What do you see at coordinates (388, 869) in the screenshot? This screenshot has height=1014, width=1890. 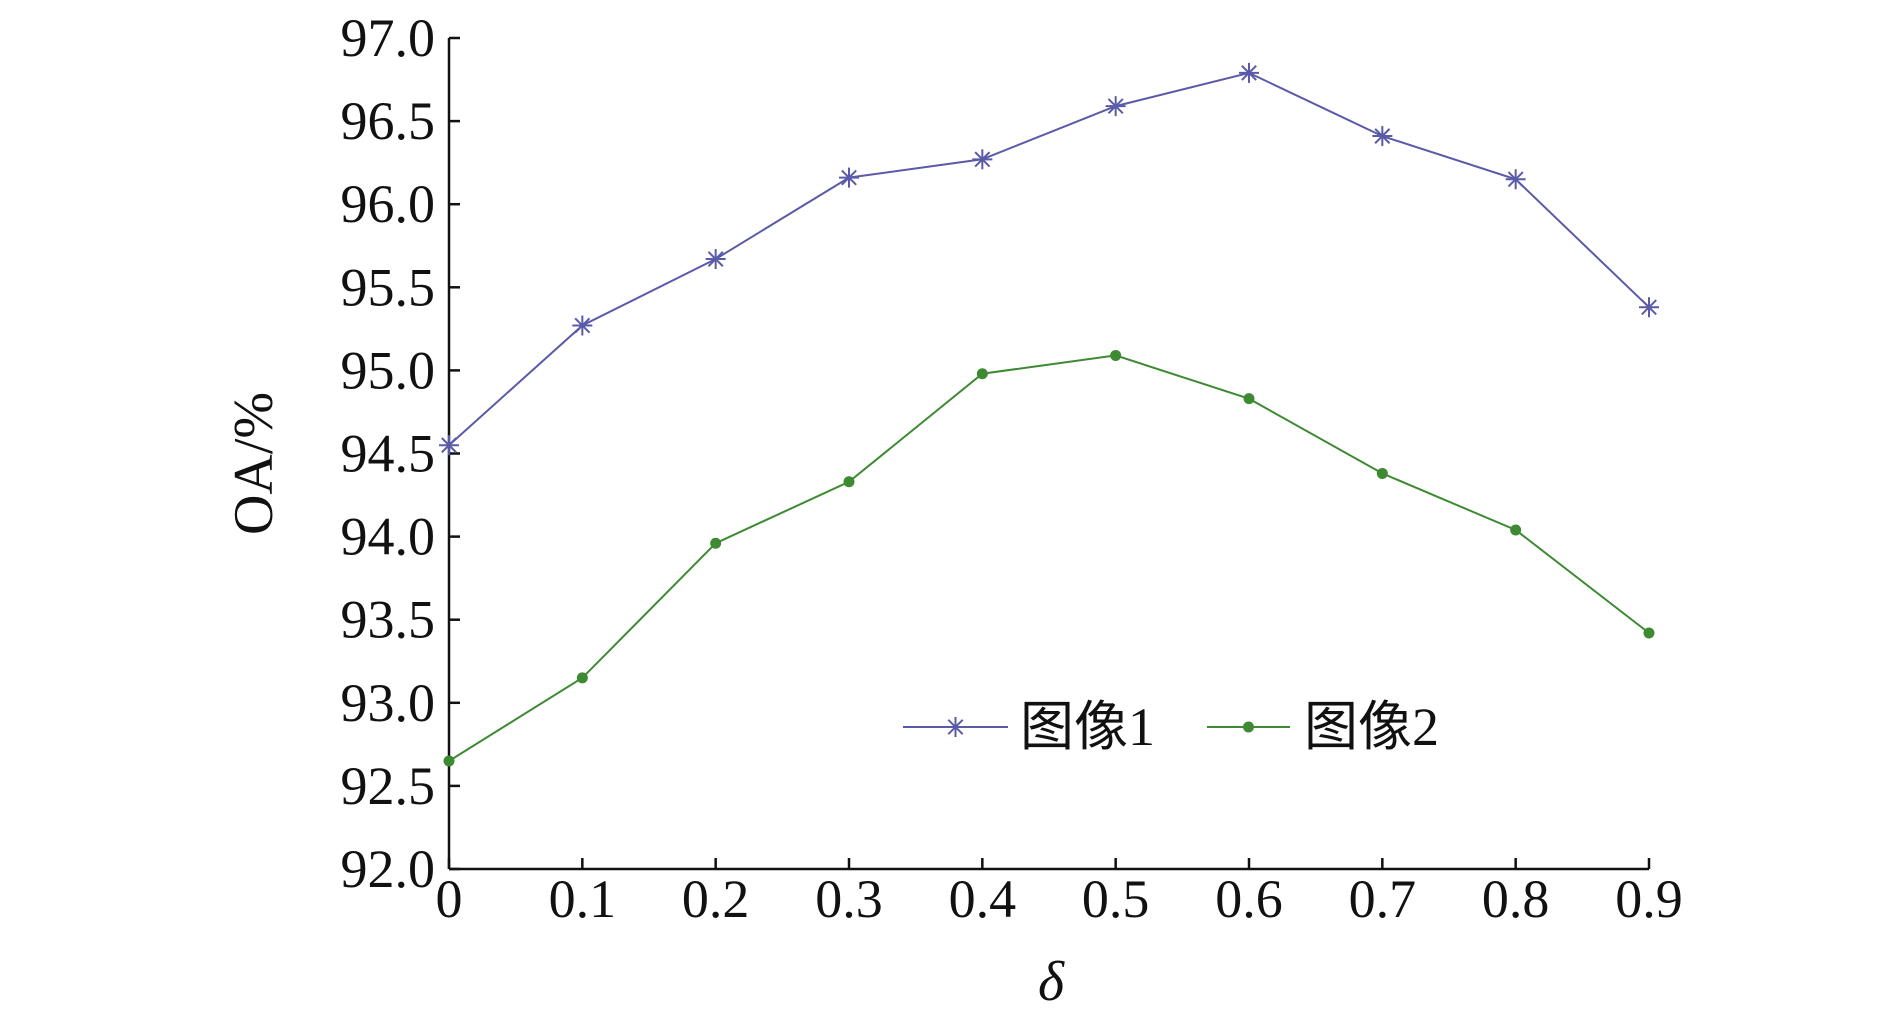 I see `y-tick-label: 92.0` at bounding box center [388, 869].